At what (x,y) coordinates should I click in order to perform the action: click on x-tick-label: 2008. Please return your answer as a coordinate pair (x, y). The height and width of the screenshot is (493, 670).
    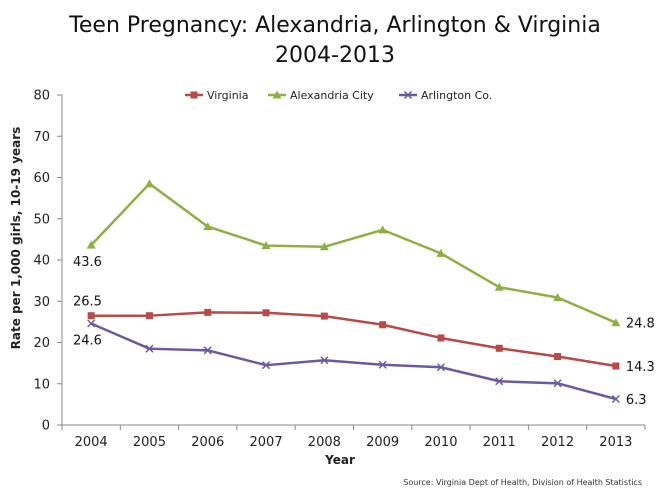
    Looking at the image, I should click on (324, 442).